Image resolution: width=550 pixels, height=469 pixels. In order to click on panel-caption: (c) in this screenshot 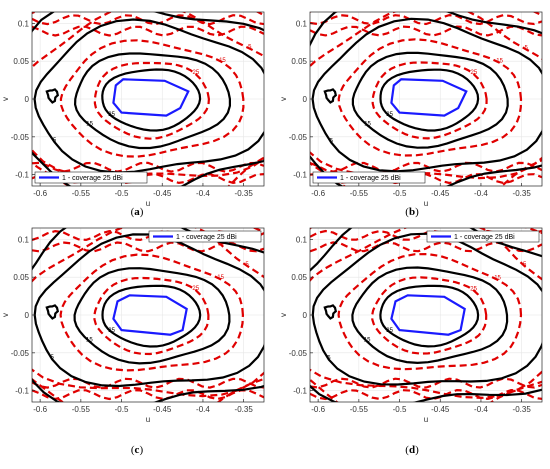, I will do `click(137, 450)`.